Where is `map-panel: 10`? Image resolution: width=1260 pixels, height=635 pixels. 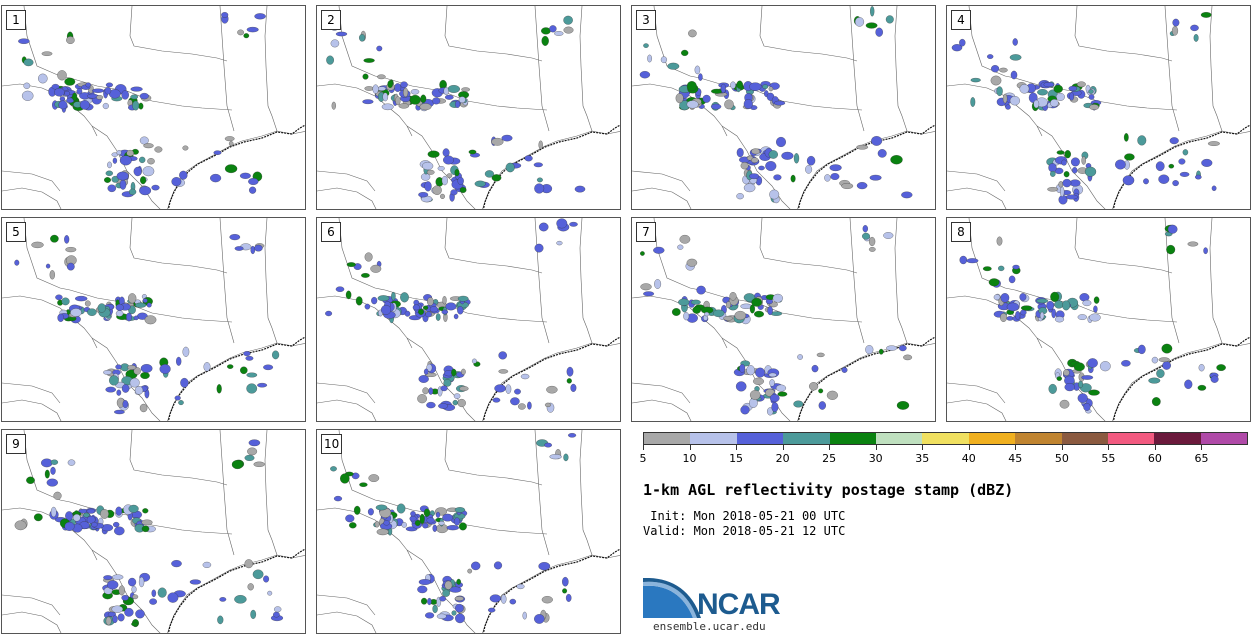 map-panel: 10 is located at coordinates (468, 531).